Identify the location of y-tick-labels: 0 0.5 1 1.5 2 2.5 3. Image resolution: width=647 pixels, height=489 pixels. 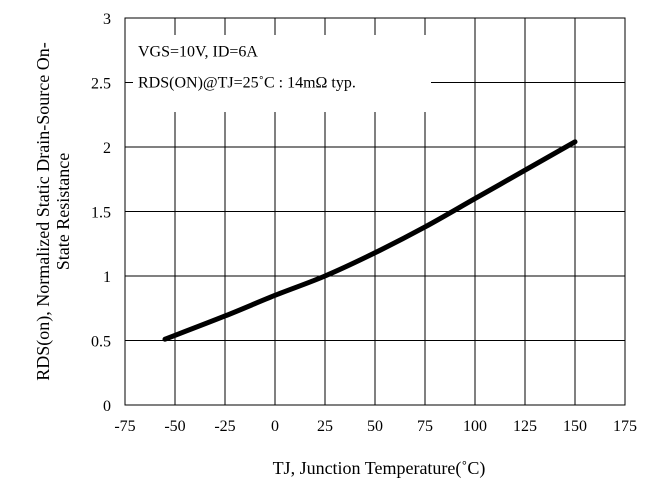
(101, 213).